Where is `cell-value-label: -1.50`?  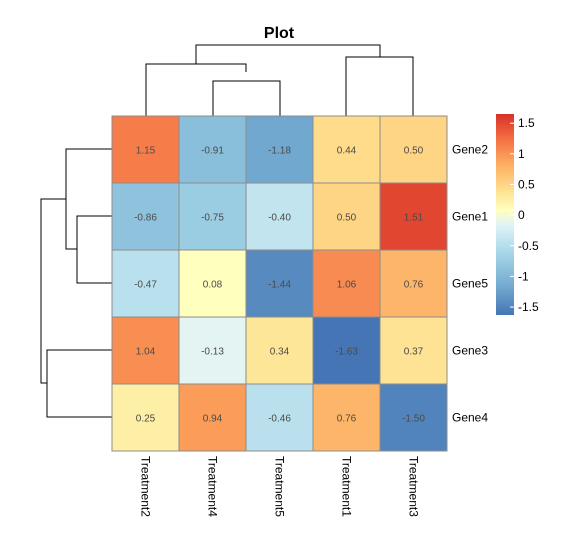 cell-value-label: -1.50 is located at coordinates (413, 419).